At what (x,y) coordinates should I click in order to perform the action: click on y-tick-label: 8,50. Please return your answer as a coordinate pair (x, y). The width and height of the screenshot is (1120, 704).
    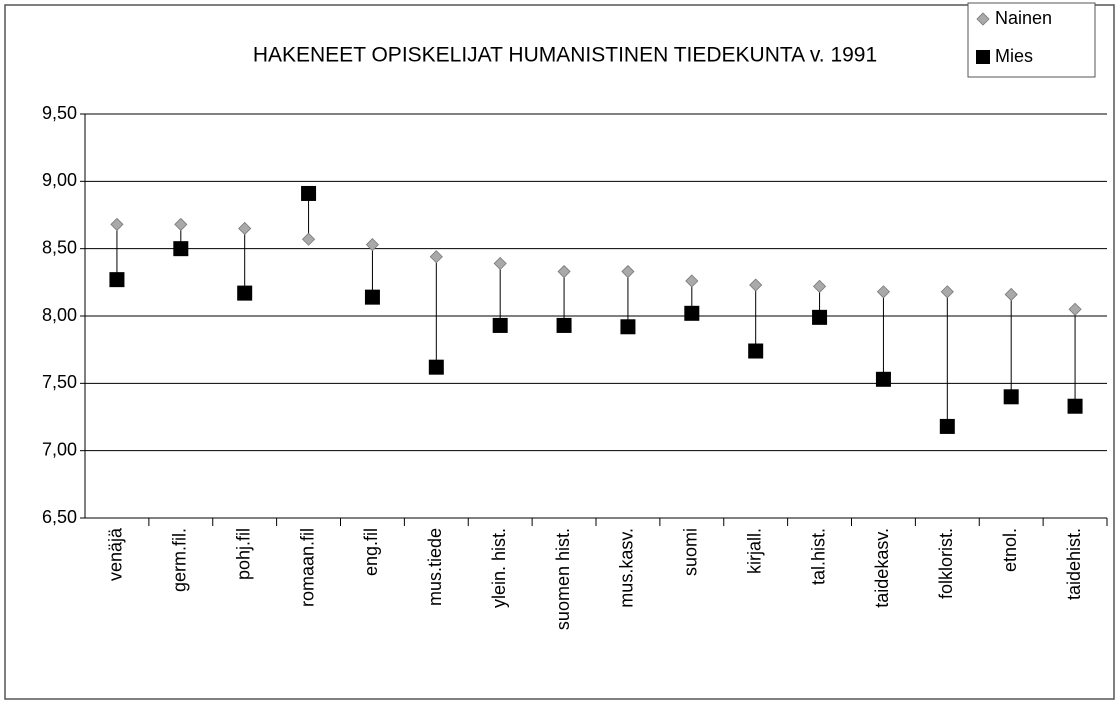
    Looking at the image, I should click on (59, 247).